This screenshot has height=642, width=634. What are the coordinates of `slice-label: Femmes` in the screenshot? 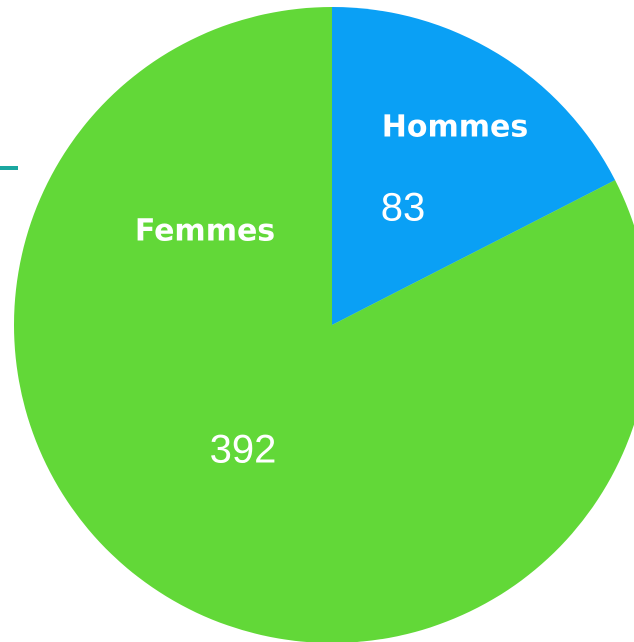 It's located at (205, 231).